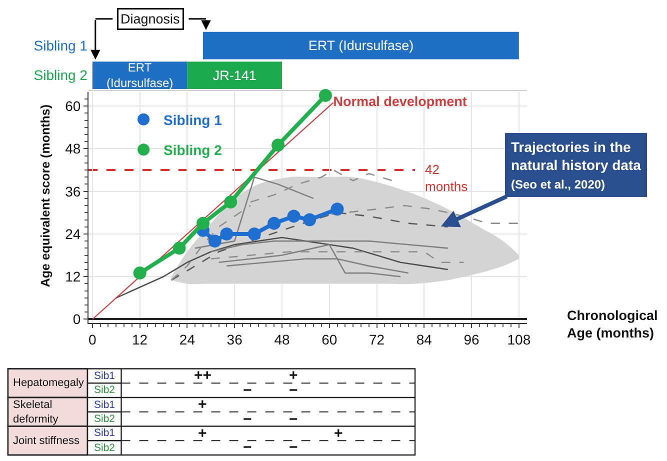 The height and width of the screenshot is (461, 667). What do you see at coordinates (282, 340) in the screenshot?
I see `x-tick-label: 48` at bounding box center [282, 340].